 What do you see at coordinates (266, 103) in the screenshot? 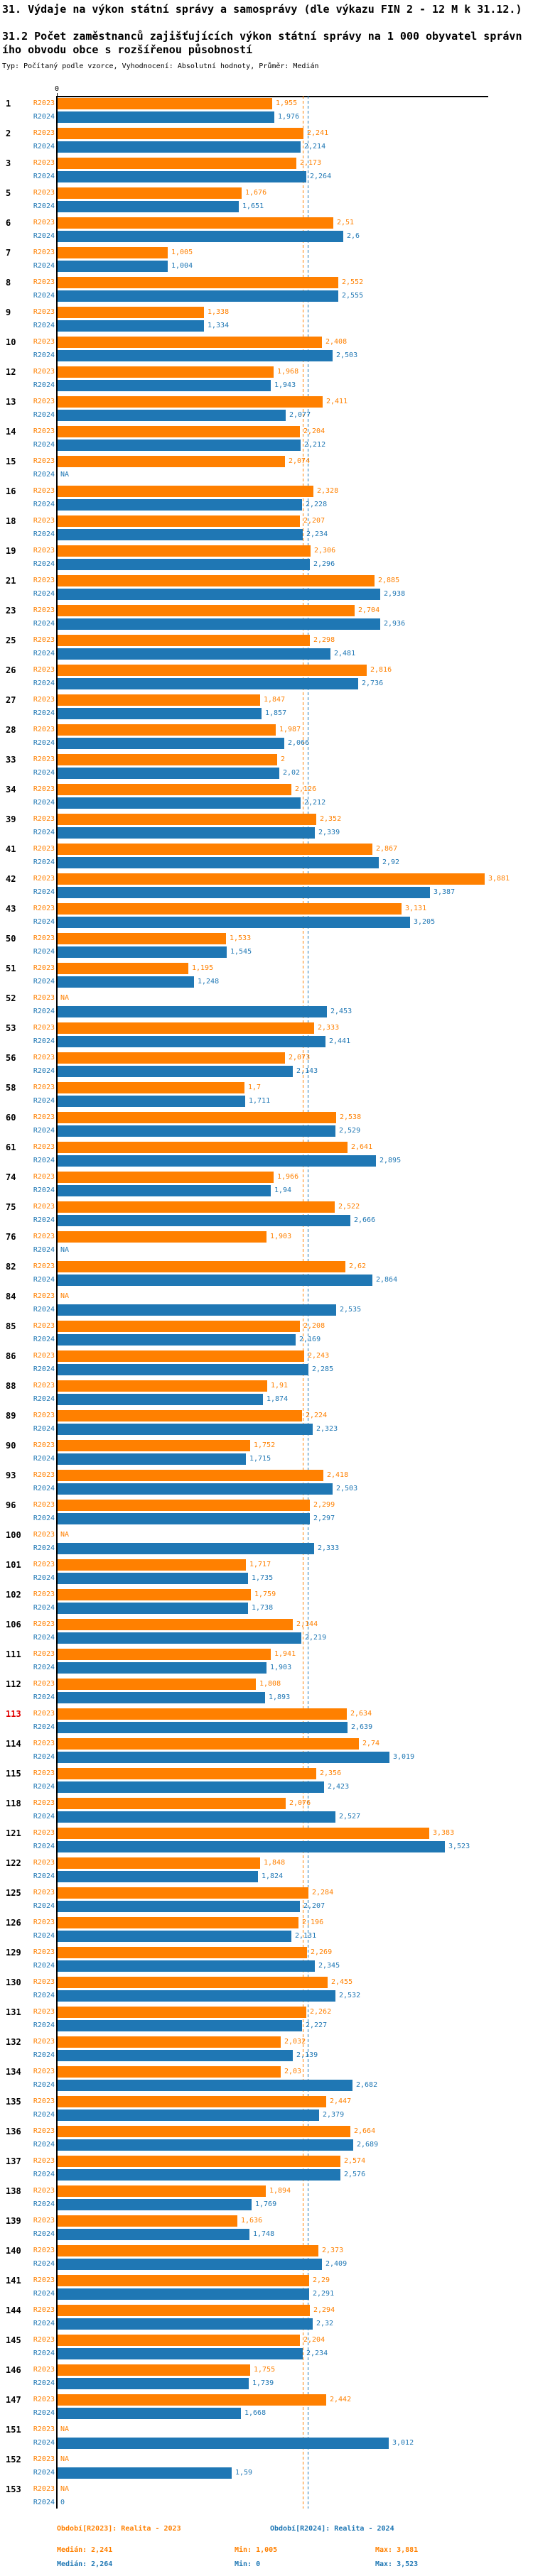
I see `bar-line-r2023: 1 R2023 1,955` at bounding box center [266, 103].